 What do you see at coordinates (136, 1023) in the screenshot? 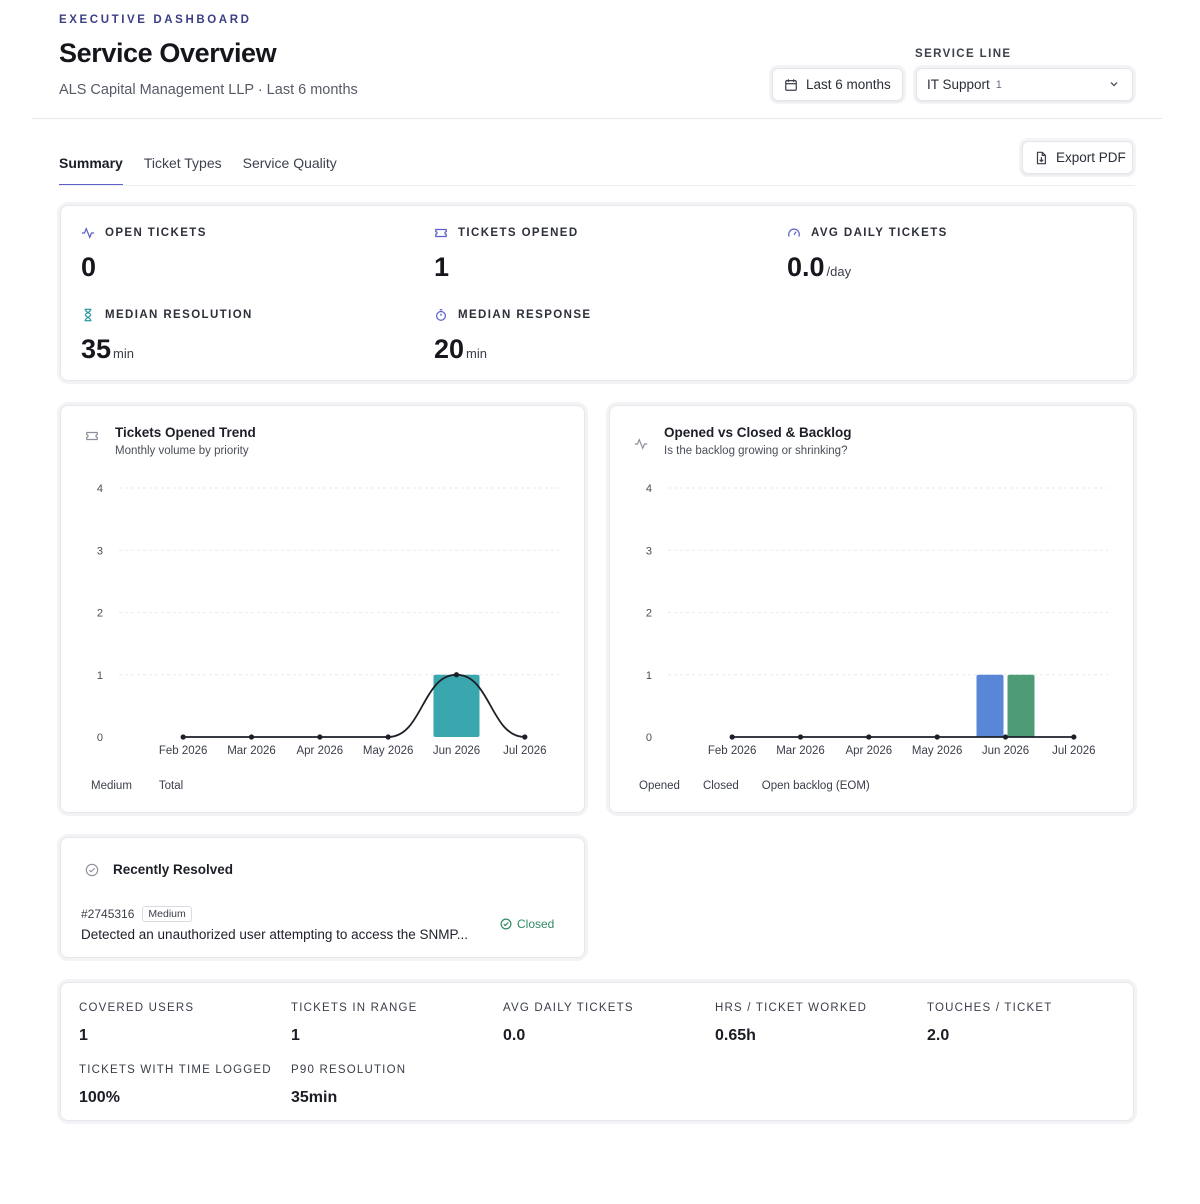
I see `stat-covered-users: COVERED USERS 1` at bounding box center [136, 1023].